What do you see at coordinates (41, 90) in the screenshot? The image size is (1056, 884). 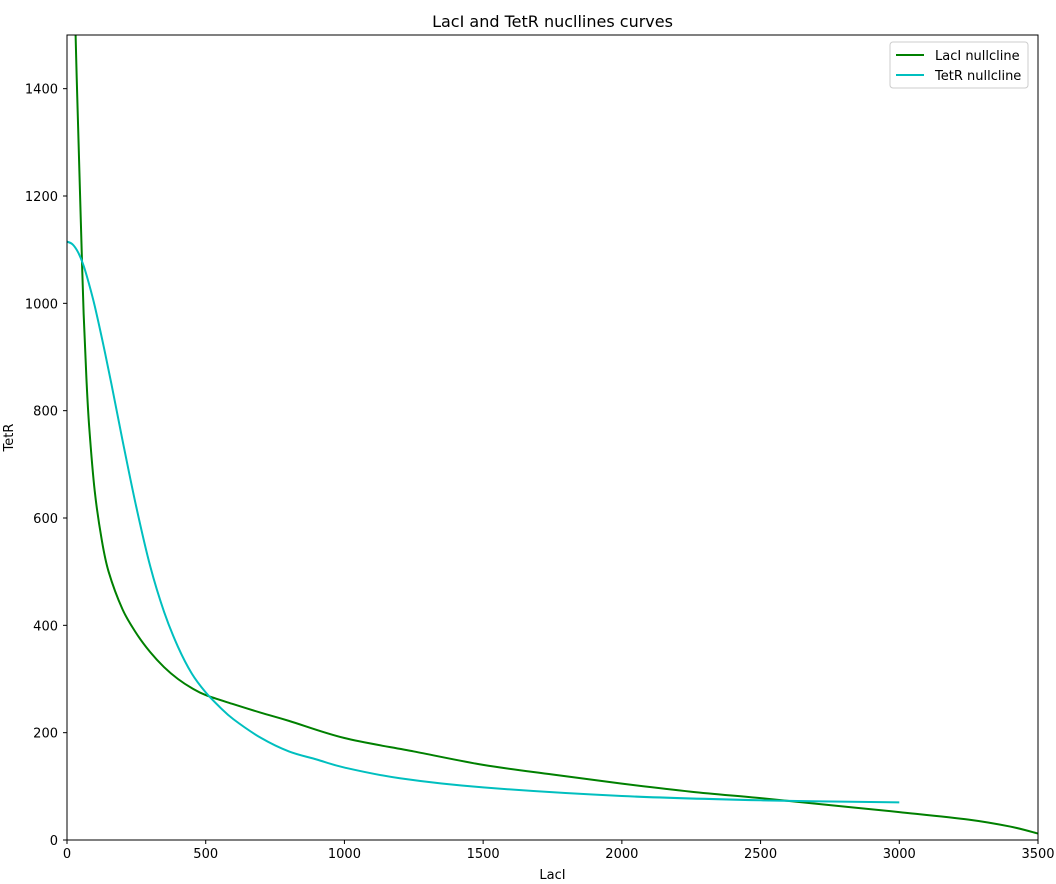 I see `y-tick-label: 1400` at bounding box center [41, 90].